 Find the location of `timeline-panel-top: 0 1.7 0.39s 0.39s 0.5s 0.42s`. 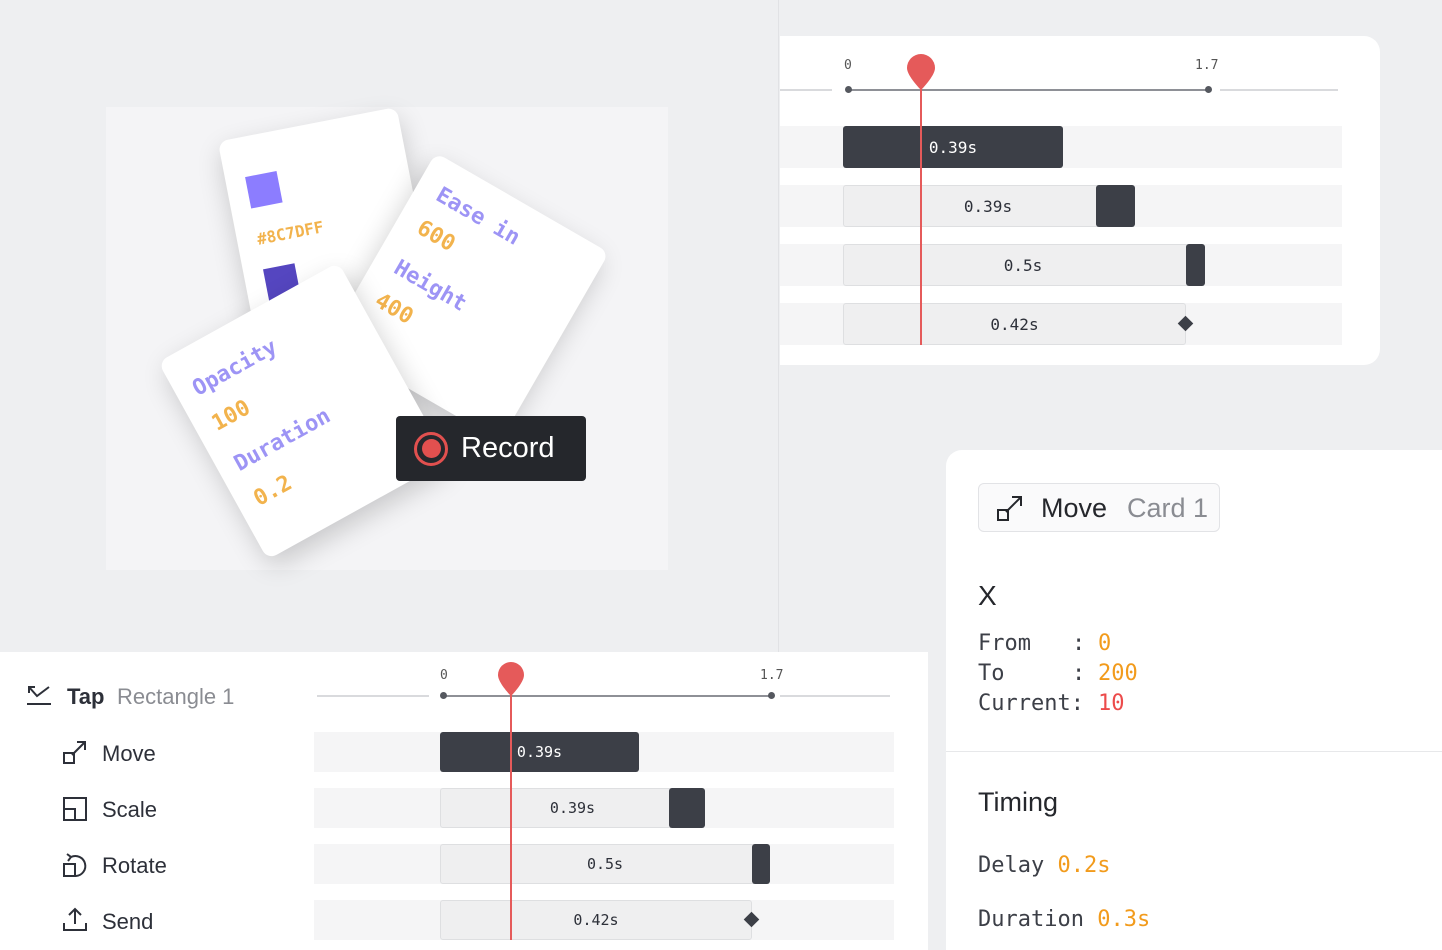

timeline-panel-top: 0 1.7 0.39s 0.39s 0.5s 0.42s is located at coordinates (1080, 200).